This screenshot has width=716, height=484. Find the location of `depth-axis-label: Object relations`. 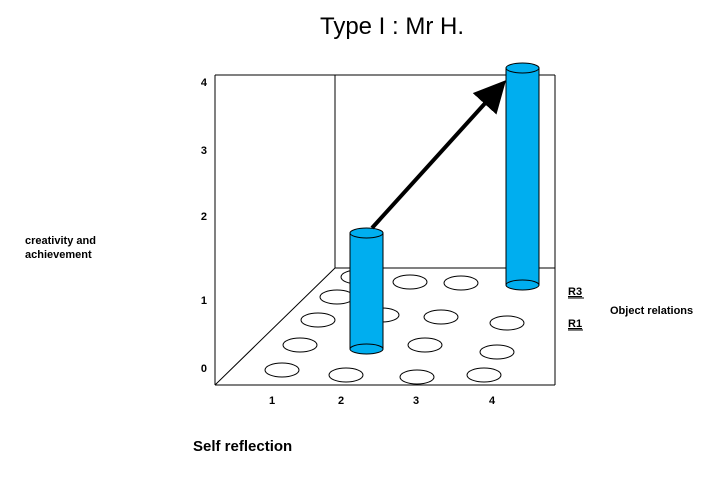

depth-axis-label: Object relations is located at coordinates (651, 311).